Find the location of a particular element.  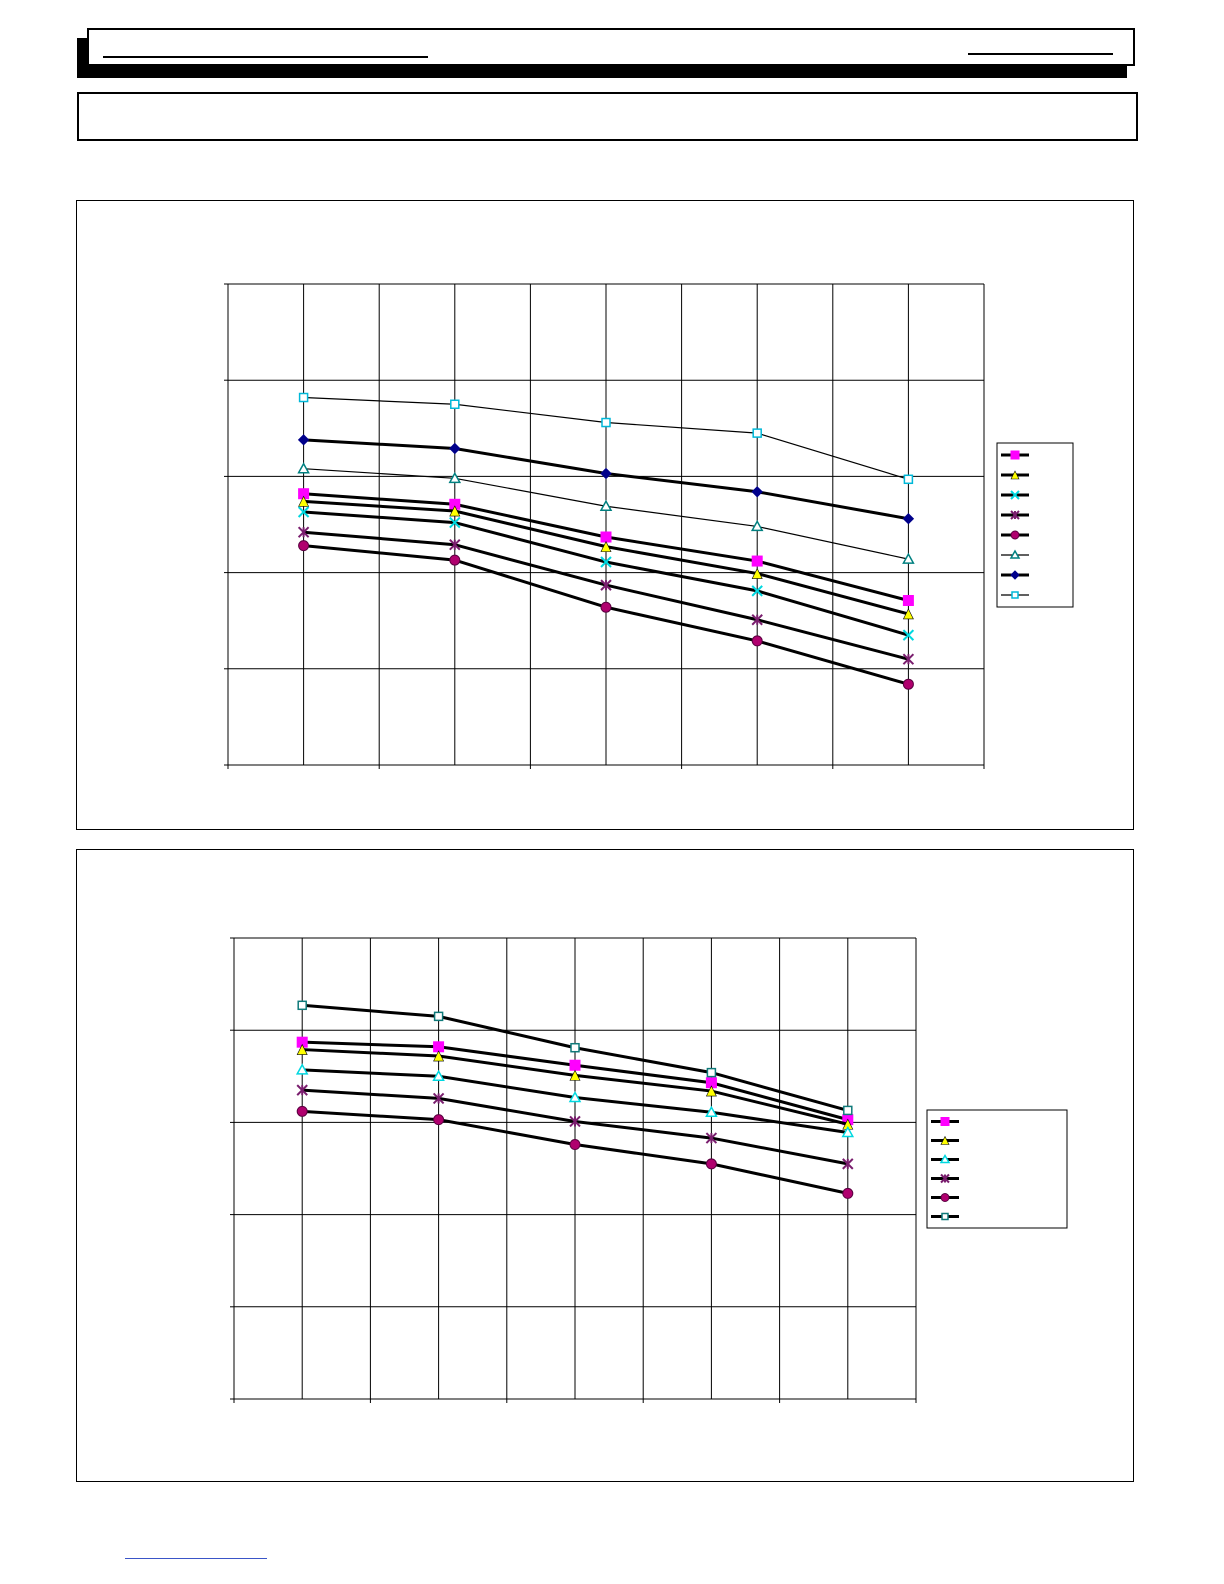

header-rule-left is located at coordinates (265, 57).